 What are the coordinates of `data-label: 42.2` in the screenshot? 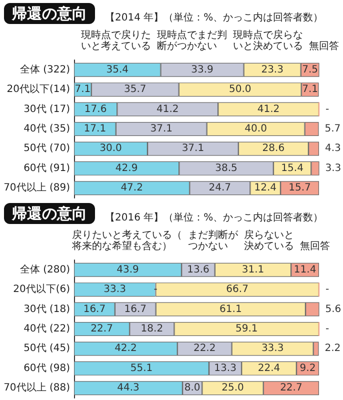 It's located at (125, 348).